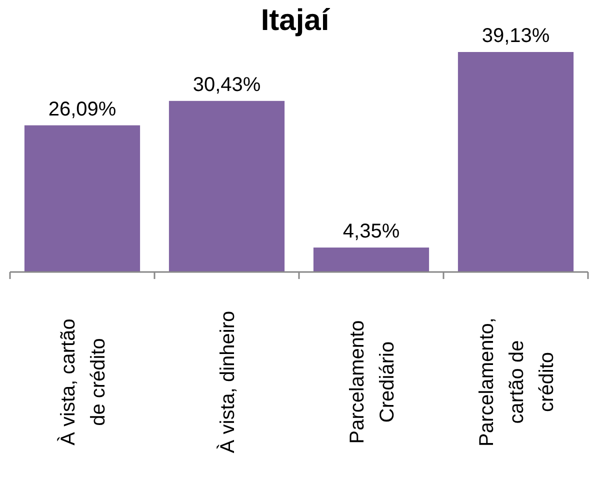 This screenshot has width=590, height=479. What do you see at coordinates (516, 36) in the screenshot?
I see `data-label: 39,13%` at bounding box center [516, 36].